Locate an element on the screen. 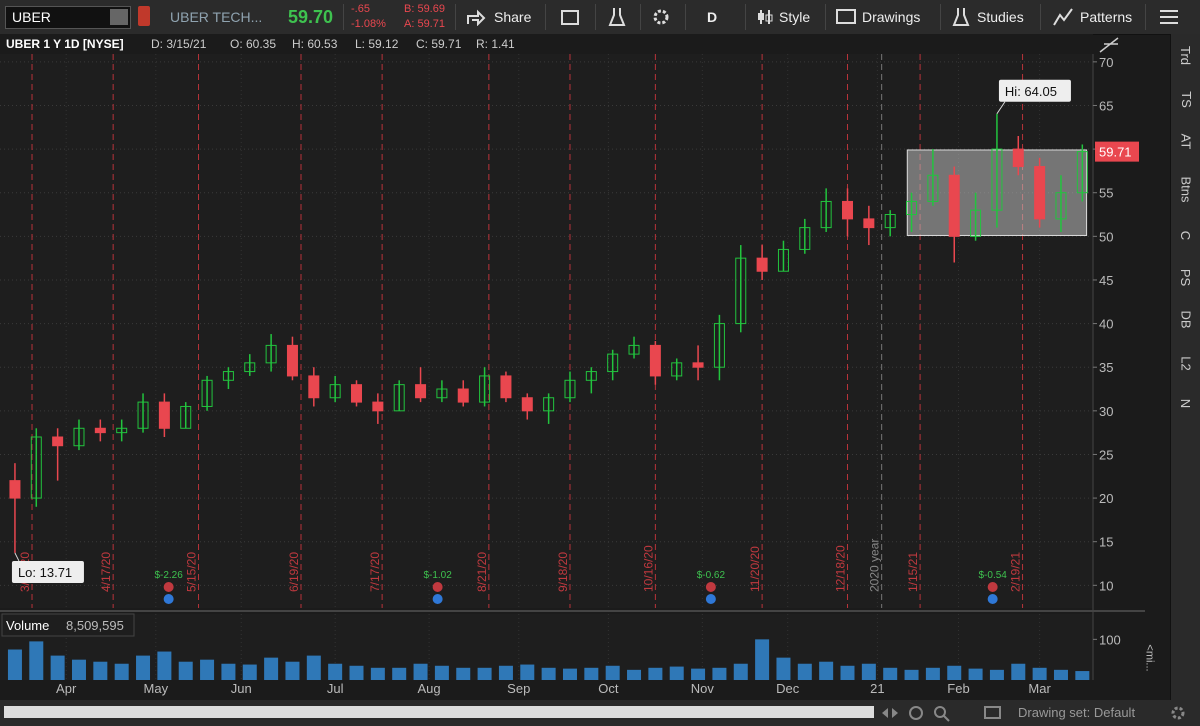 The image size is (1200, 726). sidebar-tab-label: N is located at coordinates (1186, 403).